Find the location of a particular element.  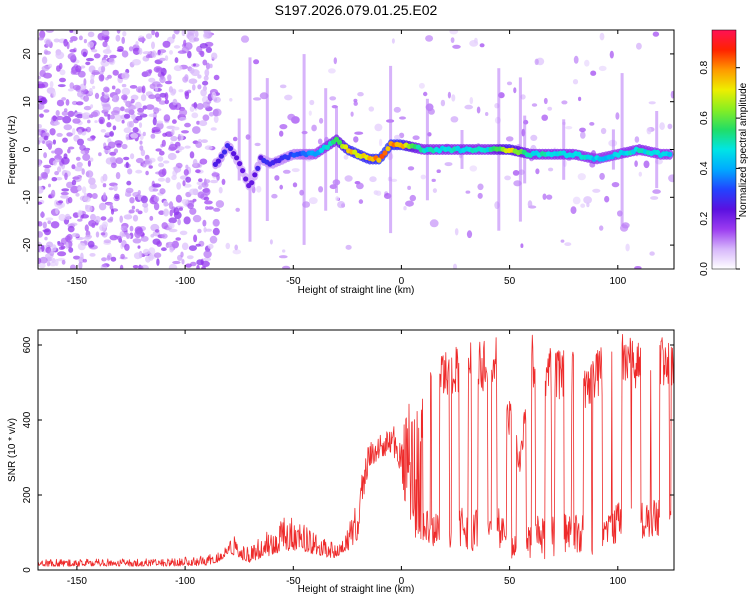

snr-x-tick-label: -50 is located at coordinates (293, 581).